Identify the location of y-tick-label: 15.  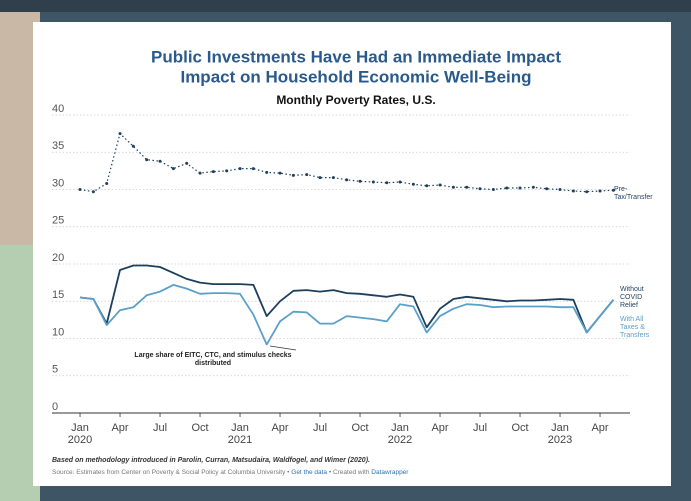
(58, 295).